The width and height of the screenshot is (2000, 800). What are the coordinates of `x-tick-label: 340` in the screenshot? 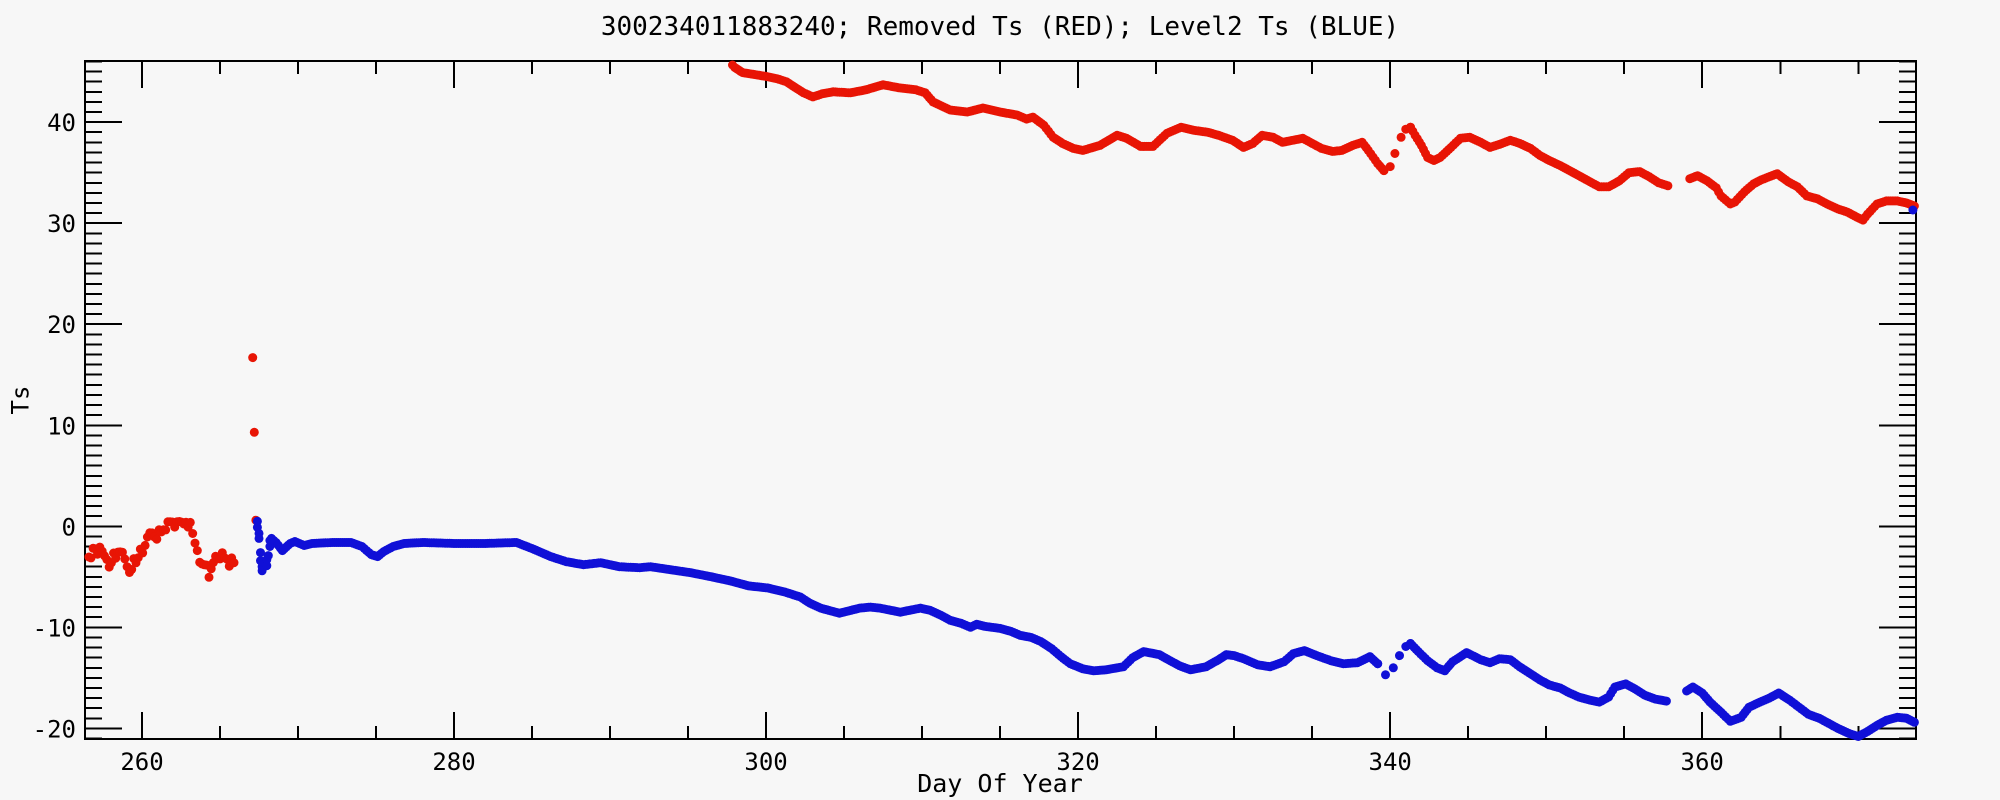 It's located at (1390, 762).